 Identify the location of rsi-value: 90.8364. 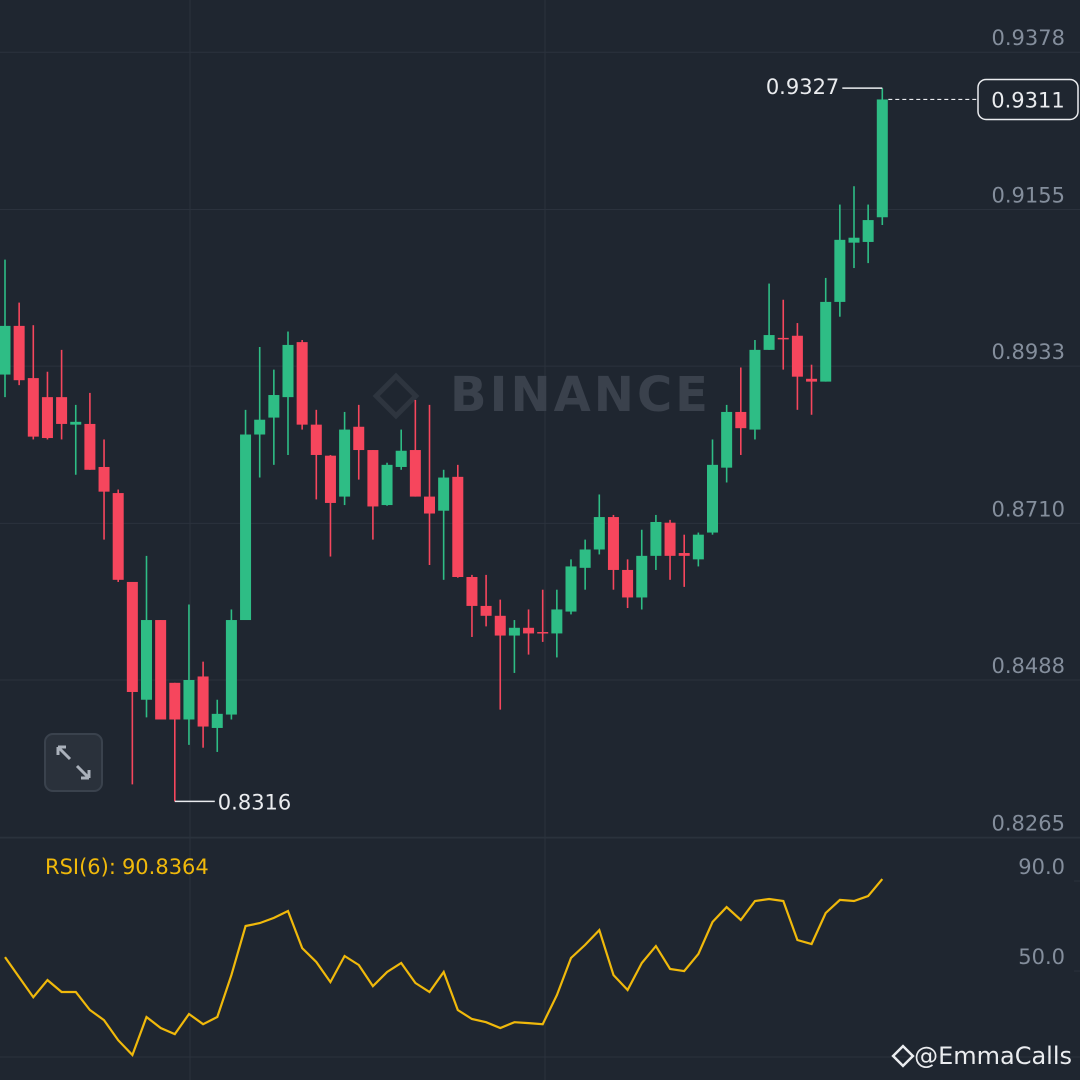
(165, 867).